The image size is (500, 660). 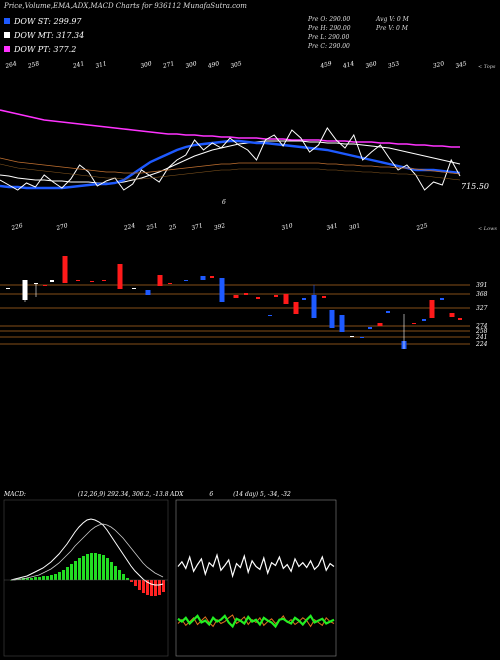 I want to click on top-label: 360, so click(x=371, y=65).